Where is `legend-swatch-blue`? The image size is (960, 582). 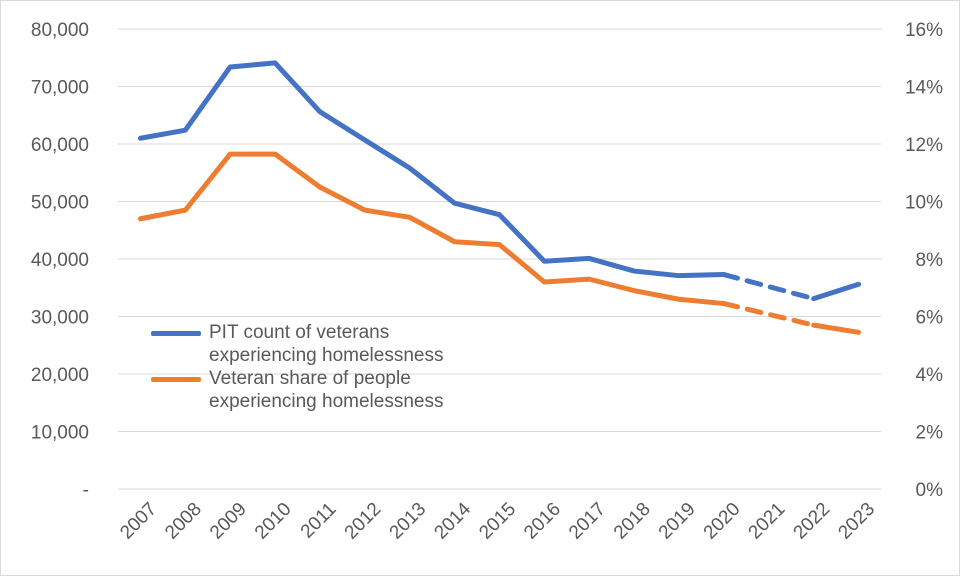 legend-swatch-blue is located at coordinates (176, 333).